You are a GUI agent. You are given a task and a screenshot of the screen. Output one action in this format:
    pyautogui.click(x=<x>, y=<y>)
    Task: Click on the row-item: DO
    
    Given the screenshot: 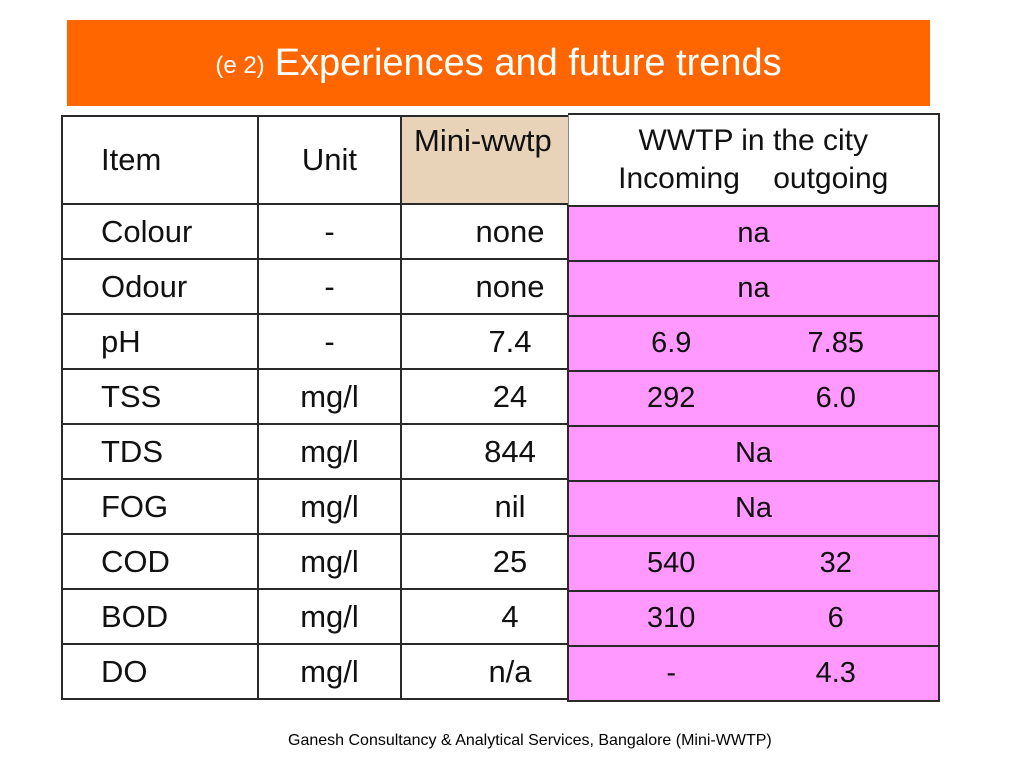 What is the action you would take?
    pyautogui.click(x=160, y=671)
    